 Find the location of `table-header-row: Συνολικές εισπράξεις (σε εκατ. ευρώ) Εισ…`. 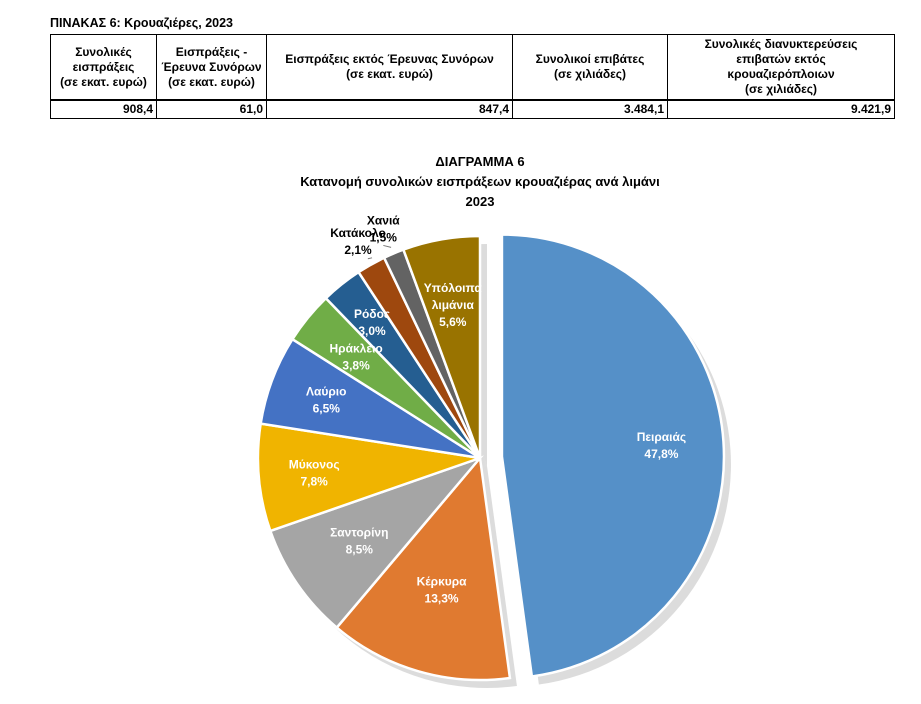

table-header-row: Συνολικές εισπράξεις (σε εκατ. ευρώ) Εισ… is located at coordinates (472, 67).